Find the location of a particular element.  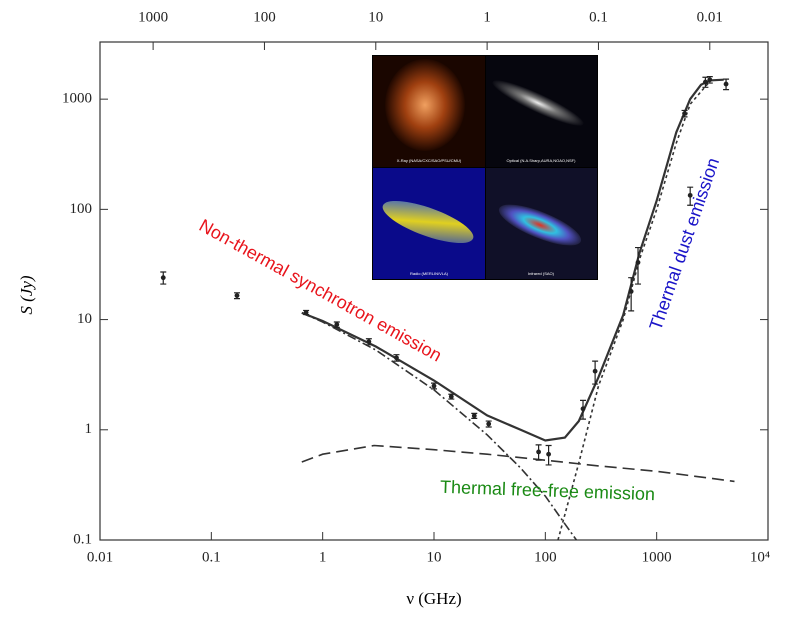

x-axis-label: ν (GHz) is located at coordinates (433, 598).